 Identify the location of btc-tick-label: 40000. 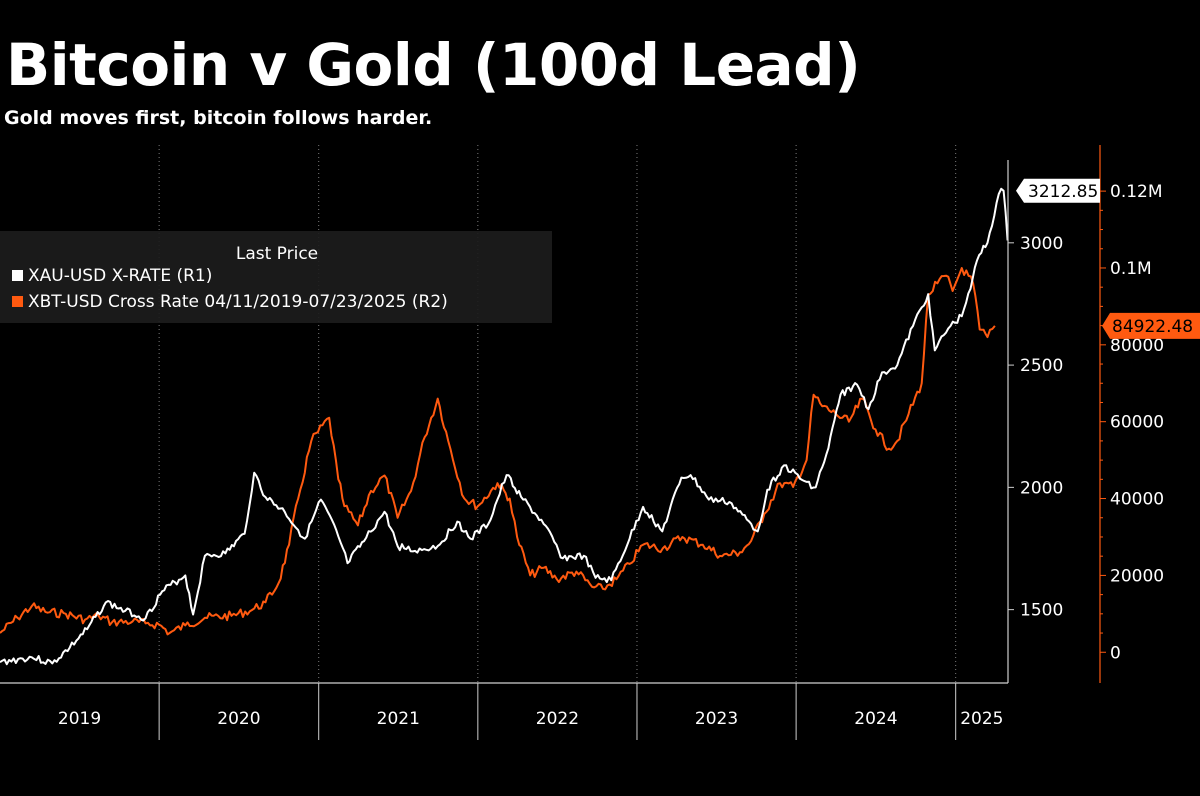
(1137, 500).